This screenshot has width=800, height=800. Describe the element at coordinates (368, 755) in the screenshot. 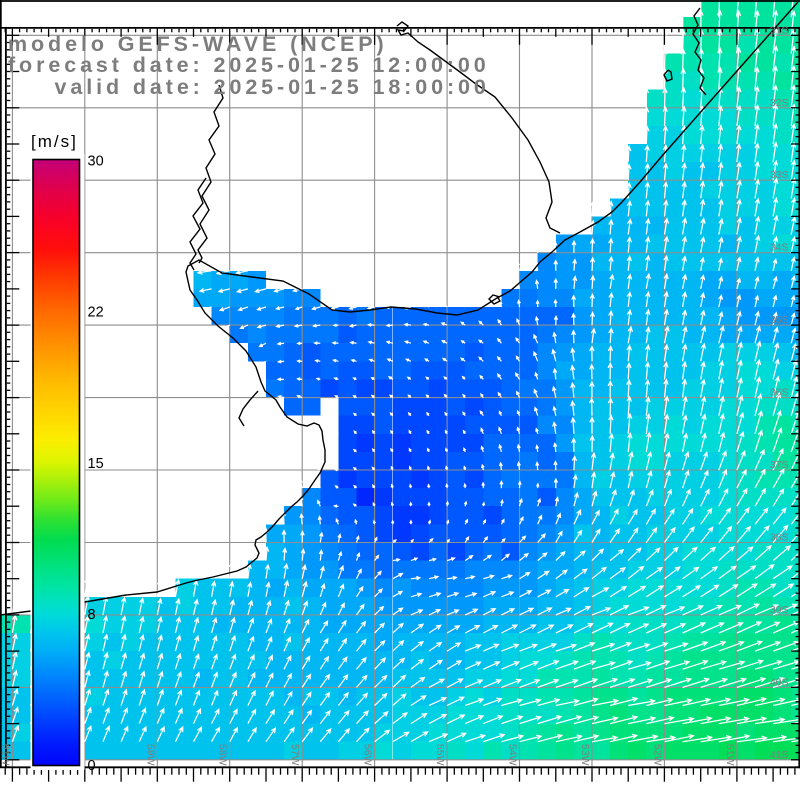

I see `svg-text: 56W` at that location.